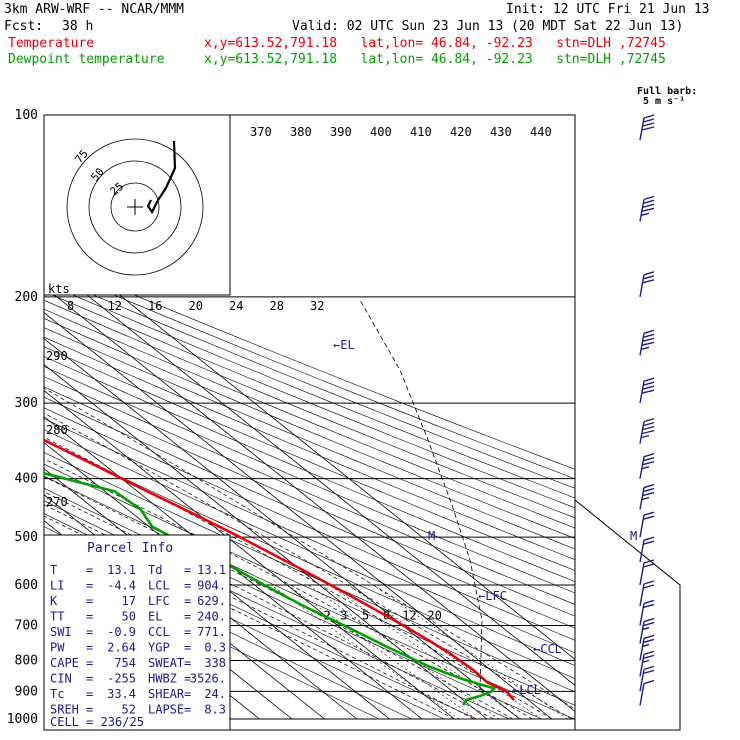 The width and height of the screenshot is (740, 740). What do you see at coordinates (162, 679) in the screenshot?
I see `parcel-param-name: HWBZ` at bounding box center [162, 679].